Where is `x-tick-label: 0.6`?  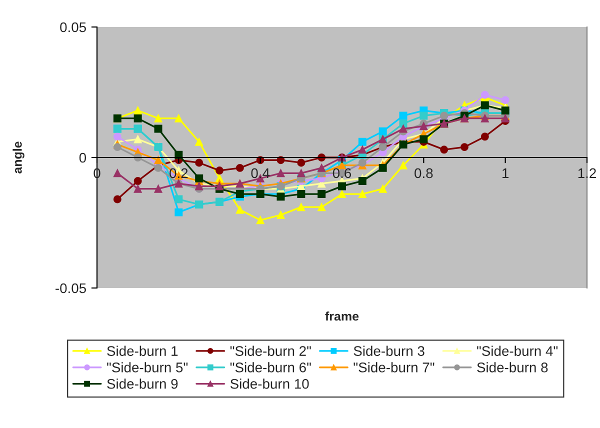
x-tick-label: 0.6 is located at coordinates (342, 173).